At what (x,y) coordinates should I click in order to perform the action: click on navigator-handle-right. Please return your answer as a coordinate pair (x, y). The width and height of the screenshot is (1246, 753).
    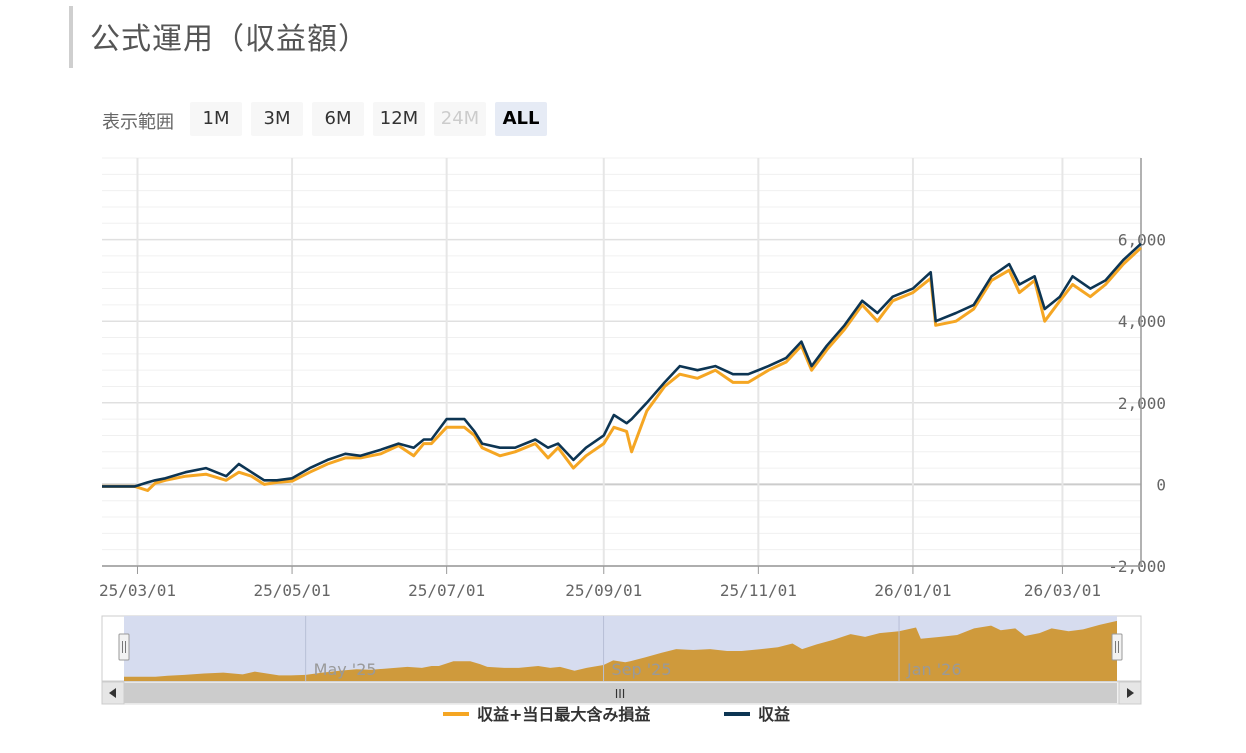
    Looking at the image, I should click on (1117, 647).